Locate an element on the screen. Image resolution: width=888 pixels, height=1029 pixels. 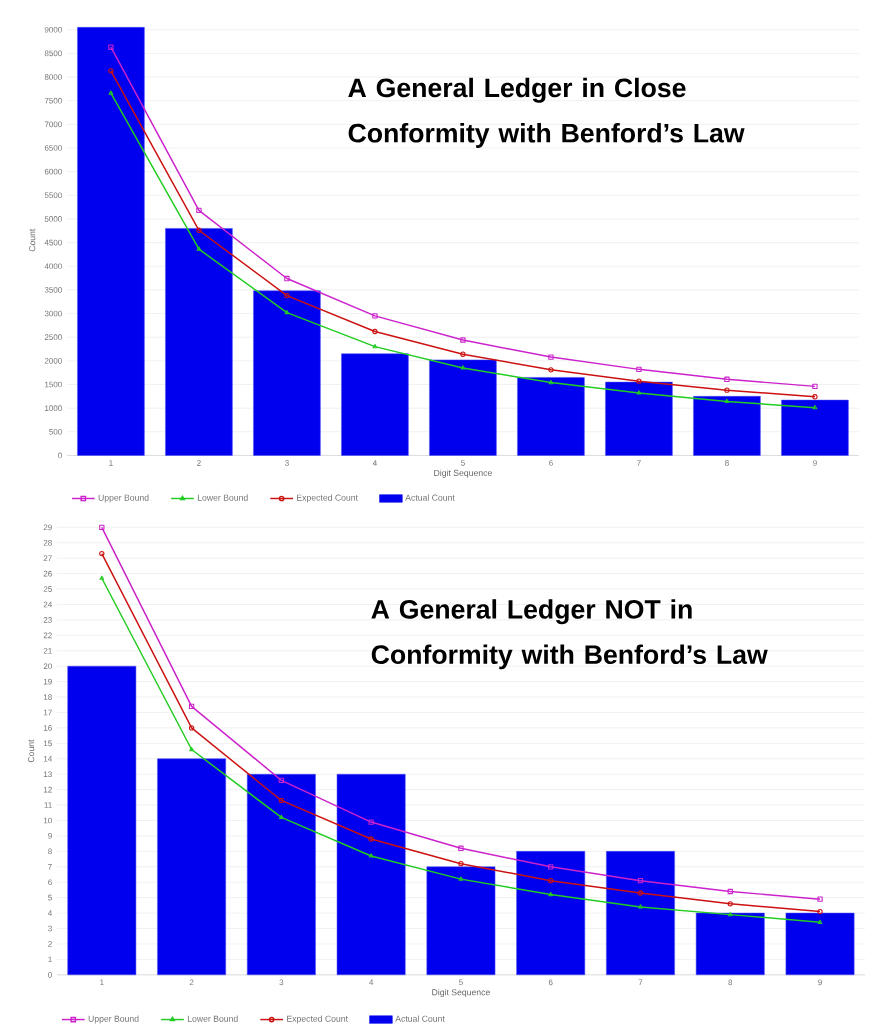
text: A General Ledger in Close Conformity with Benford’s Law is located at coordinates (546, 112).